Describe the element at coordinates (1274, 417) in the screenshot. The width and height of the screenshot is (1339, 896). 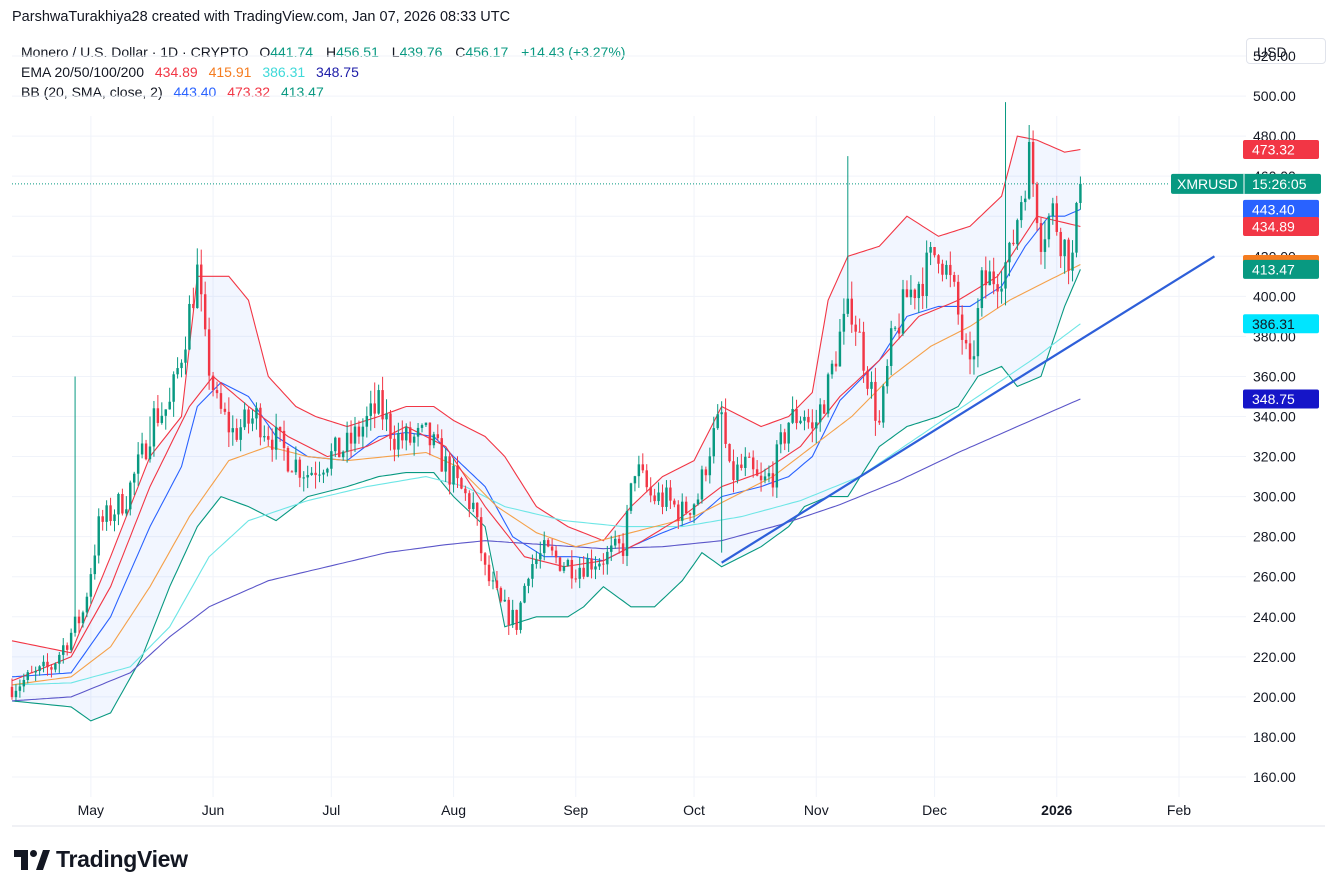
I see `y-tick-label: 340.00` at that location.